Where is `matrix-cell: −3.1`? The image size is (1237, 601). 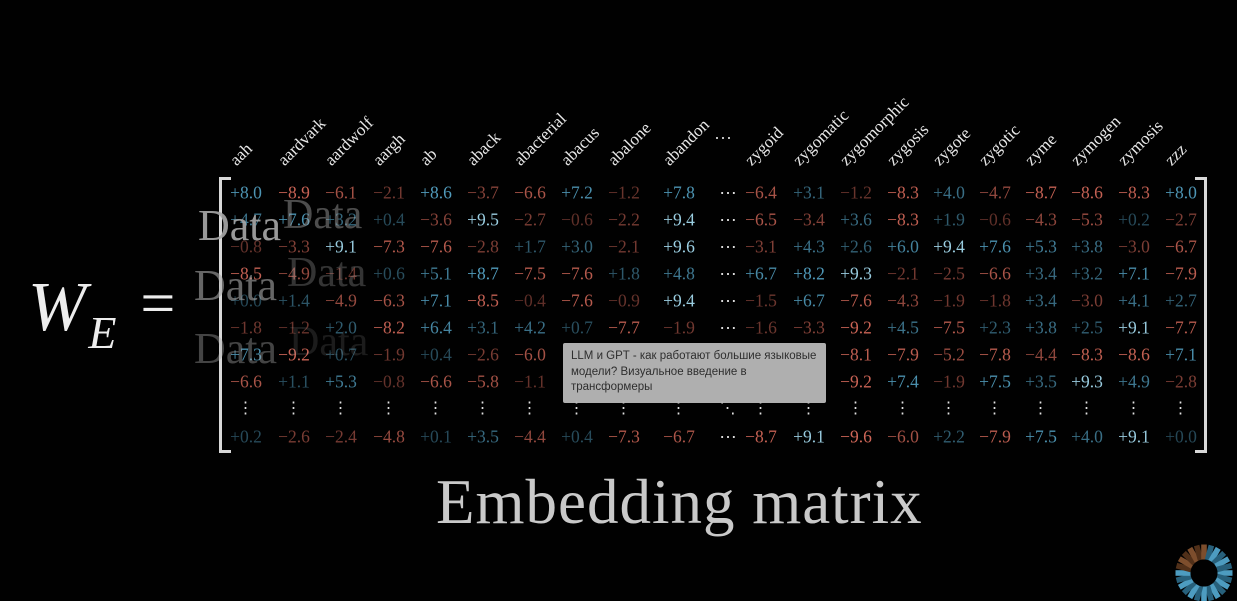 matrix-cell: −3.1 is located at coordinates (761, 246).